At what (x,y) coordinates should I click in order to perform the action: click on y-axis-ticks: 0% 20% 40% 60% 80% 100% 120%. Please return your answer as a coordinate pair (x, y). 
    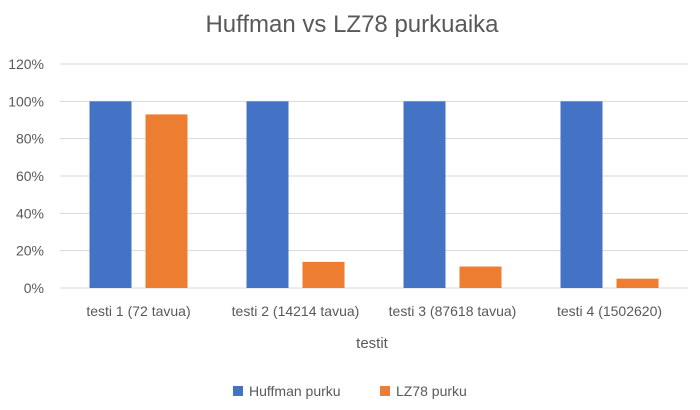
    Looking at the image, I should click on (26, 176).